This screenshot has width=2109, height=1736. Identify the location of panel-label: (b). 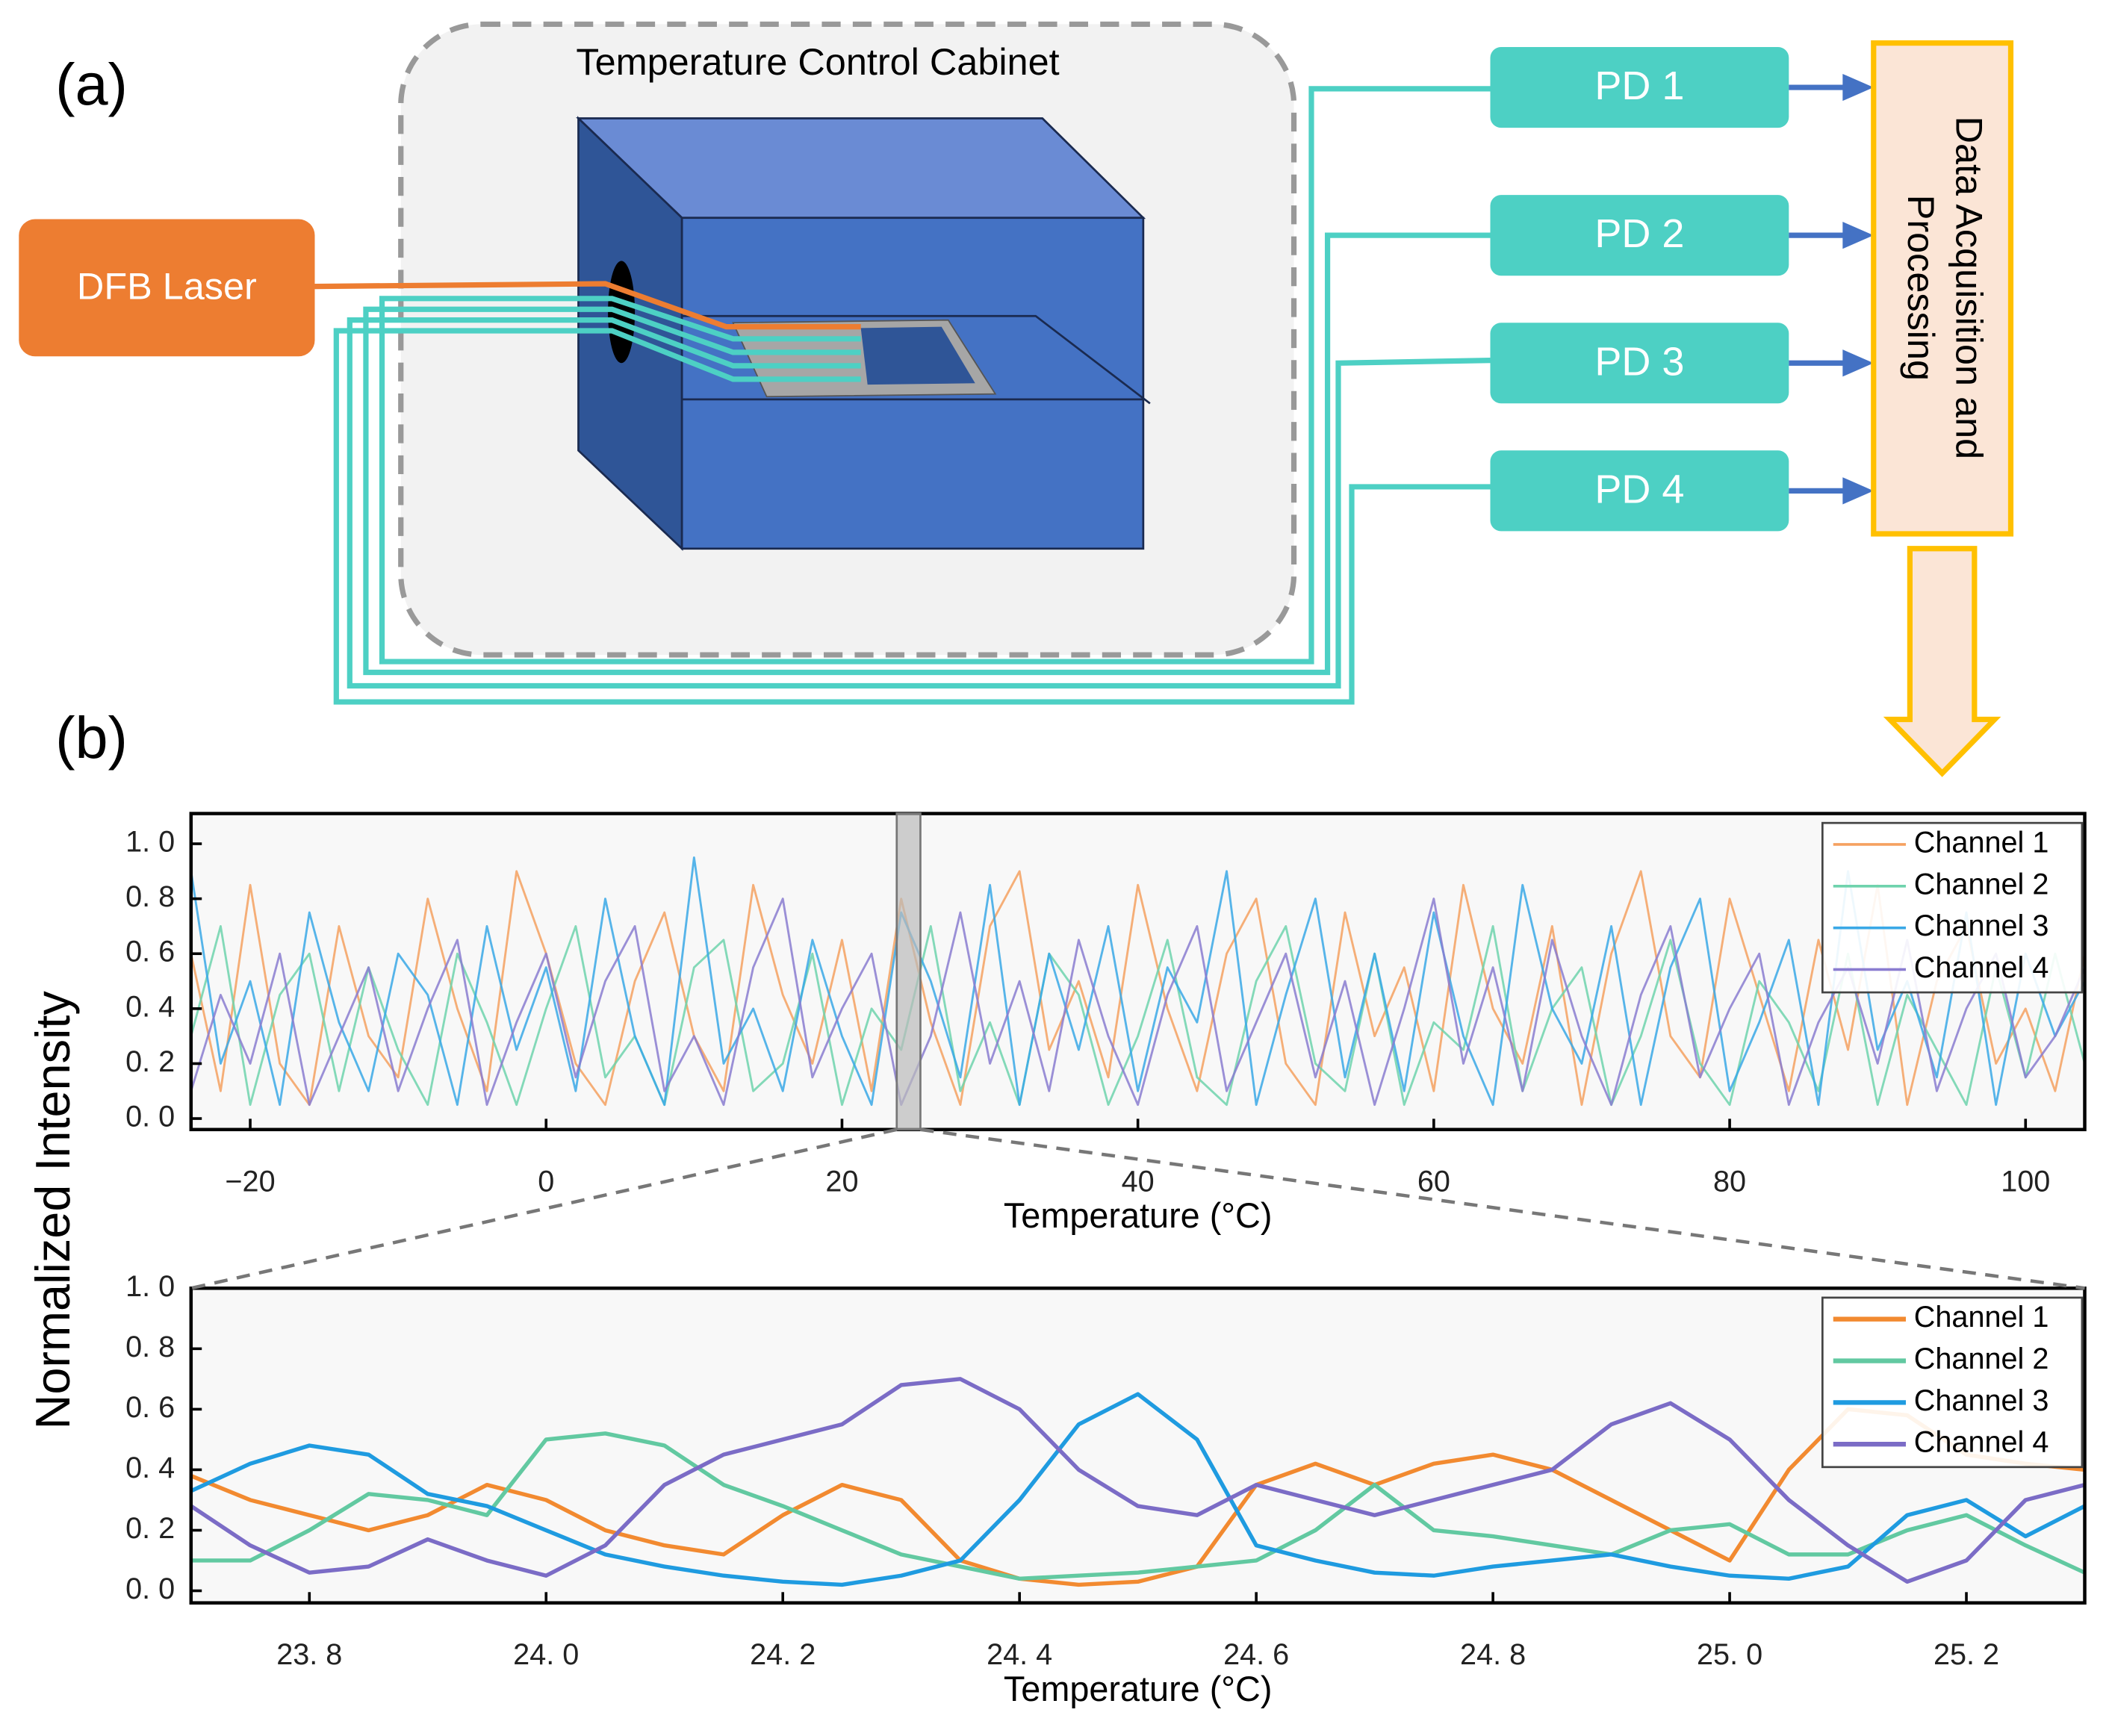
(91, 737).